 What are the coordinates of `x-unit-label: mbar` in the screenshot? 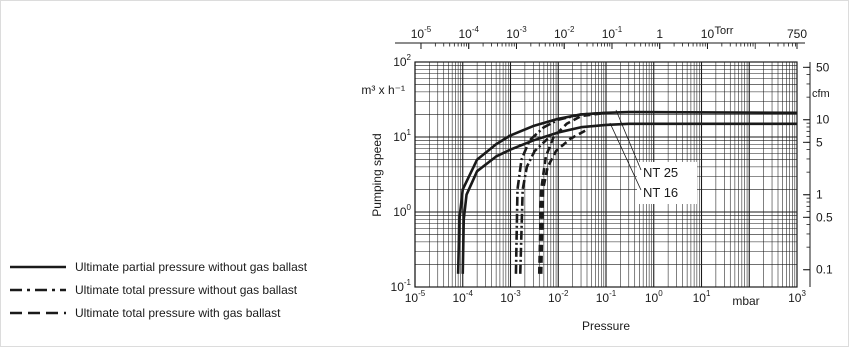 It's located at (745, 301).